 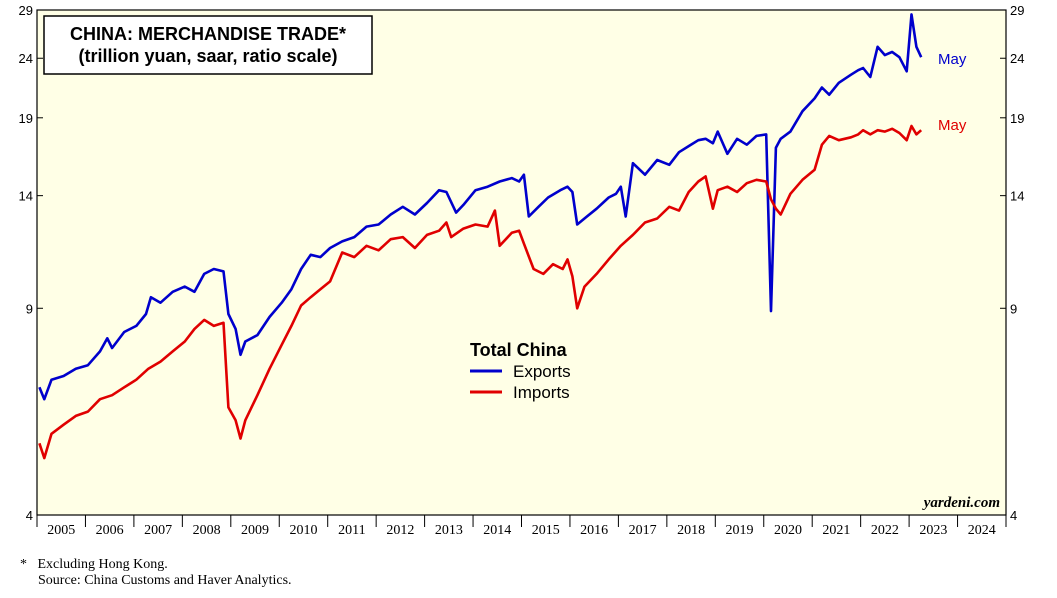 What do you see at coordinates (207, 56) in the screenshot?
I see `chart-subtitle: (trillion yuan, saar, ratio scale)` at bounding box center [207, 56].